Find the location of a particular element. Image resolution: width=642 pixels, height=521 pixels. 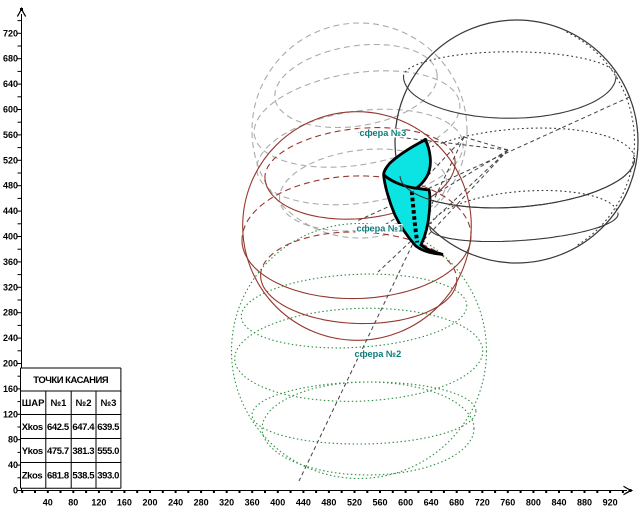

svg-text: ТОЧКИ КАСАНИЯ is located at coordinates (70, 380).